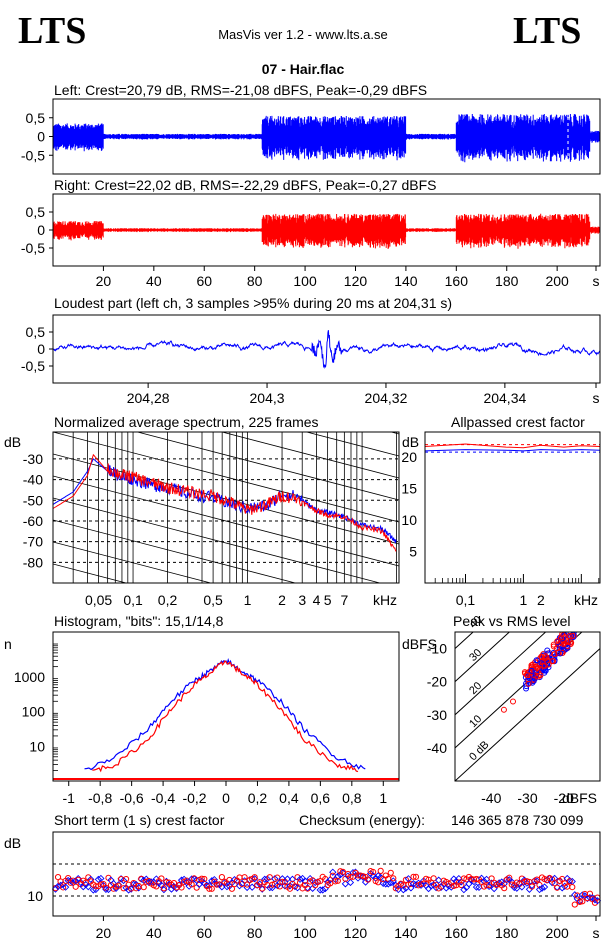 This screenshot has width=606, height=946. What do you see at coordinates (33, 562) in the screenshot?
I see `spectrum-ytick-label: -80` at bounding box center [33, 562].